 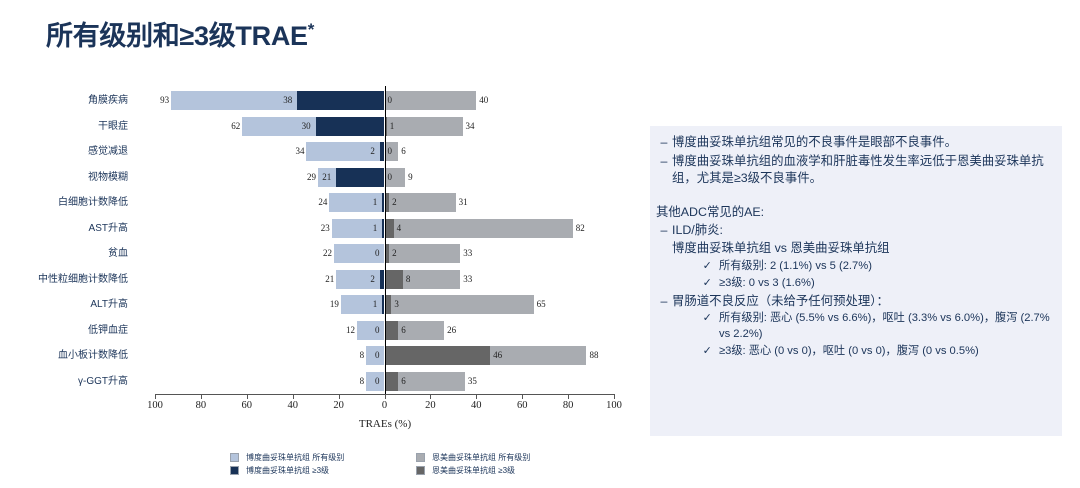 What do you see at coordinates (300, 151) in the screenshot?
I see `bar-value-left-all: 34` at bounding box center [300, 151].